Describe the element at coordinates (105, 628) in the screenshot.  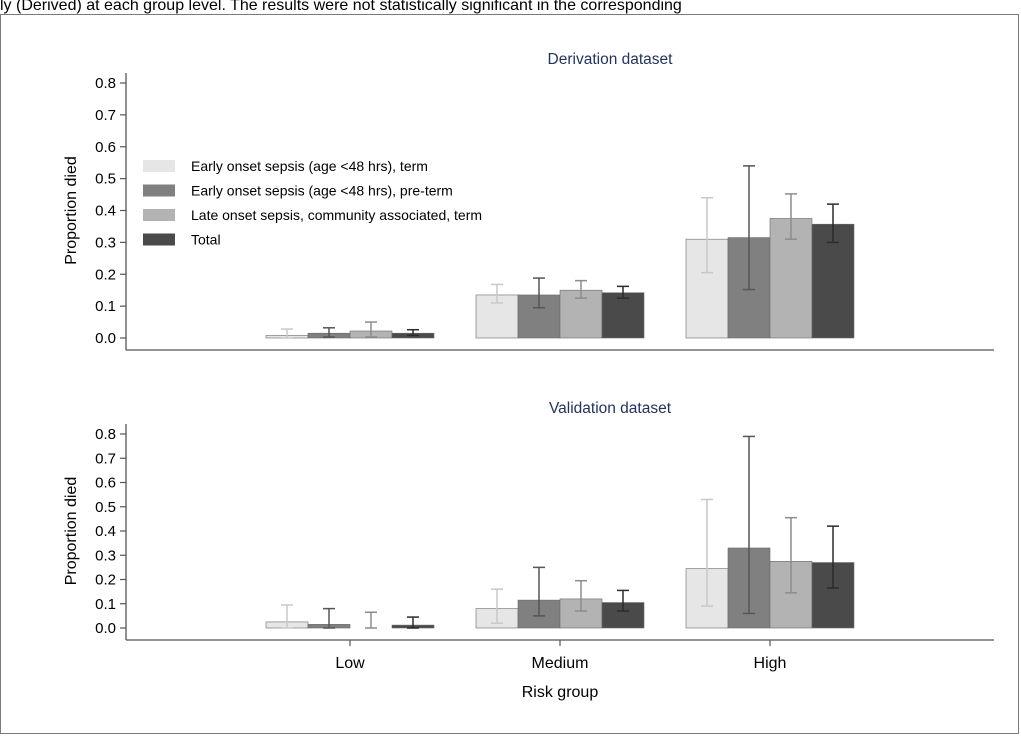
I see `panel2-y-tick-label: 0.0` at that location.